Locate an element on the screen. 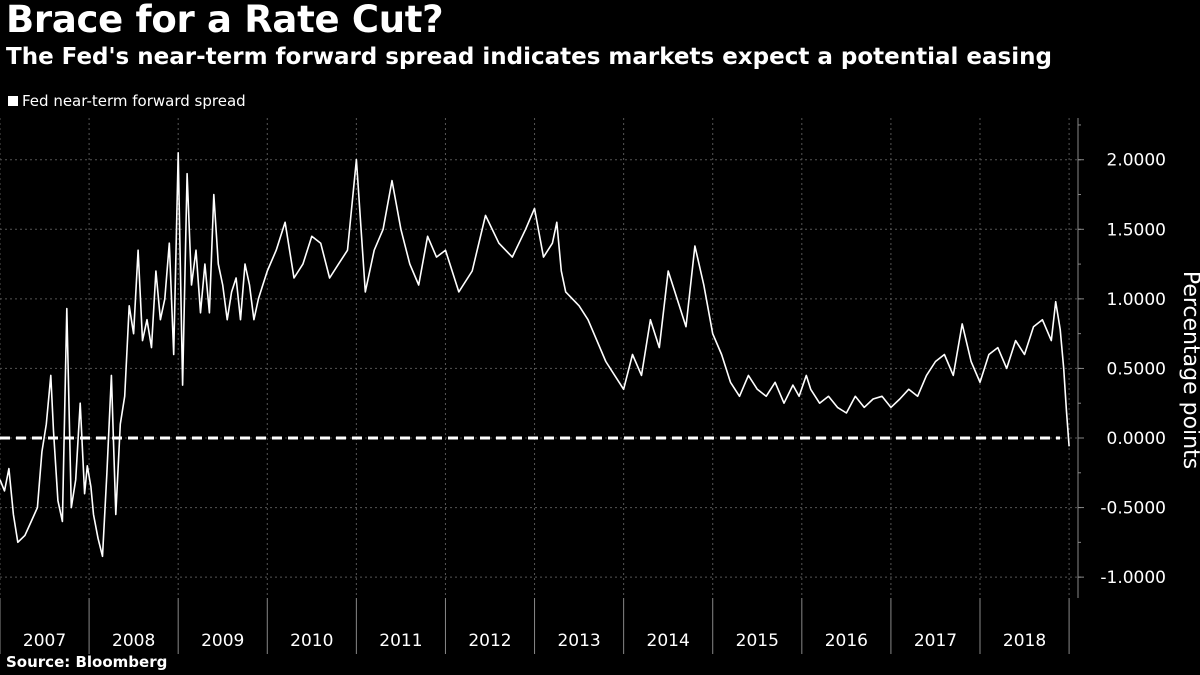 This screenshot has width=1200, height=675. y-tick-label: 0.5000 is located at coordinates (1136, 369).